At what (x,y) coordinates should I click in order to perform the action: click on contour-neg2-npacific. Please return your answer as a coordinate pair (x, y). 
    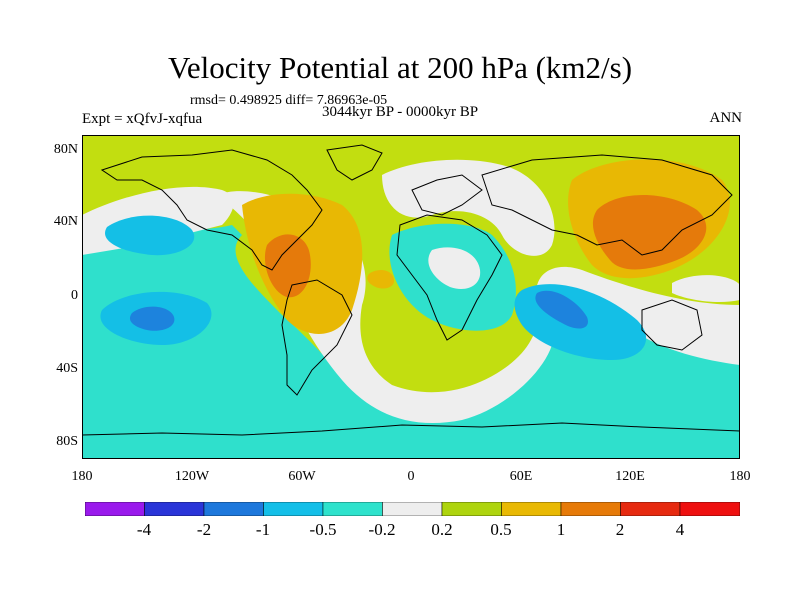
    Looking at the image, I should click on (150, 235).